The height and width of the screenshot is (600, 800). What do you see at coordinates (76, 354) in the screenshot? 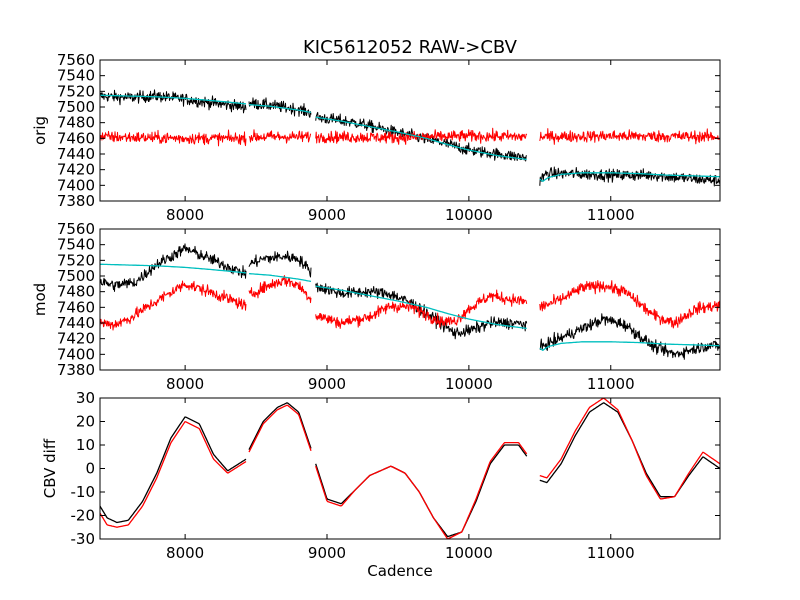
I see `middle-ytick-label: 7400` at bounding box center [76, 354].